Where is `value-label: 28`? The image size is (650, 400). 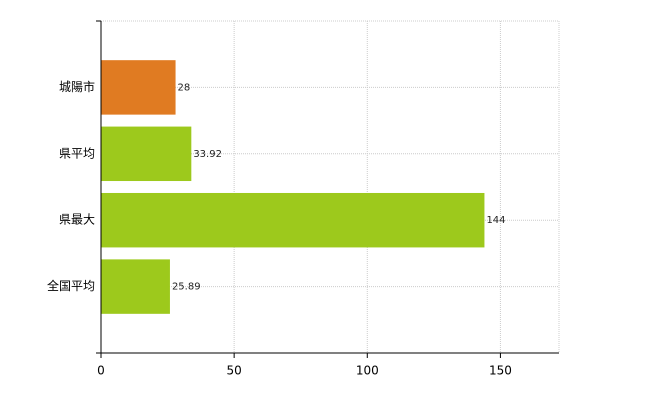 value-label: 28 is located at coordinates (184, 87).